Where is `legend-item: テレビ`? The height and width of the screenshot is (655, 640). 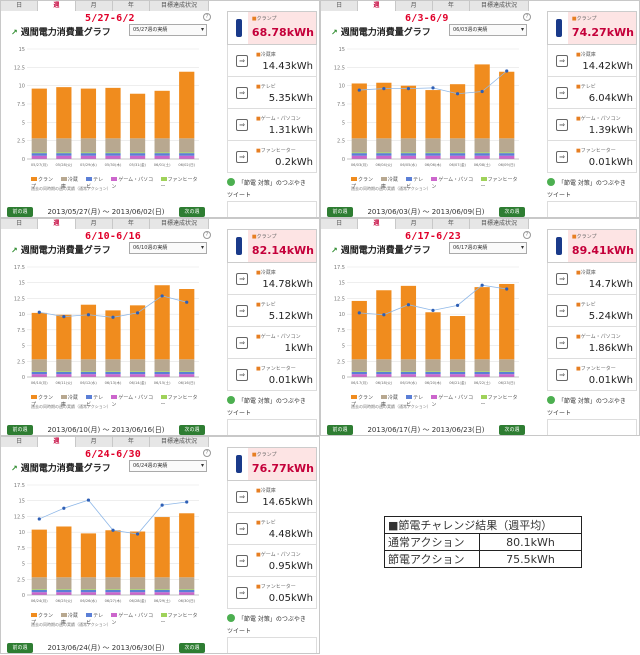 legend-item: テレビ is located at coordinates (96, 619).